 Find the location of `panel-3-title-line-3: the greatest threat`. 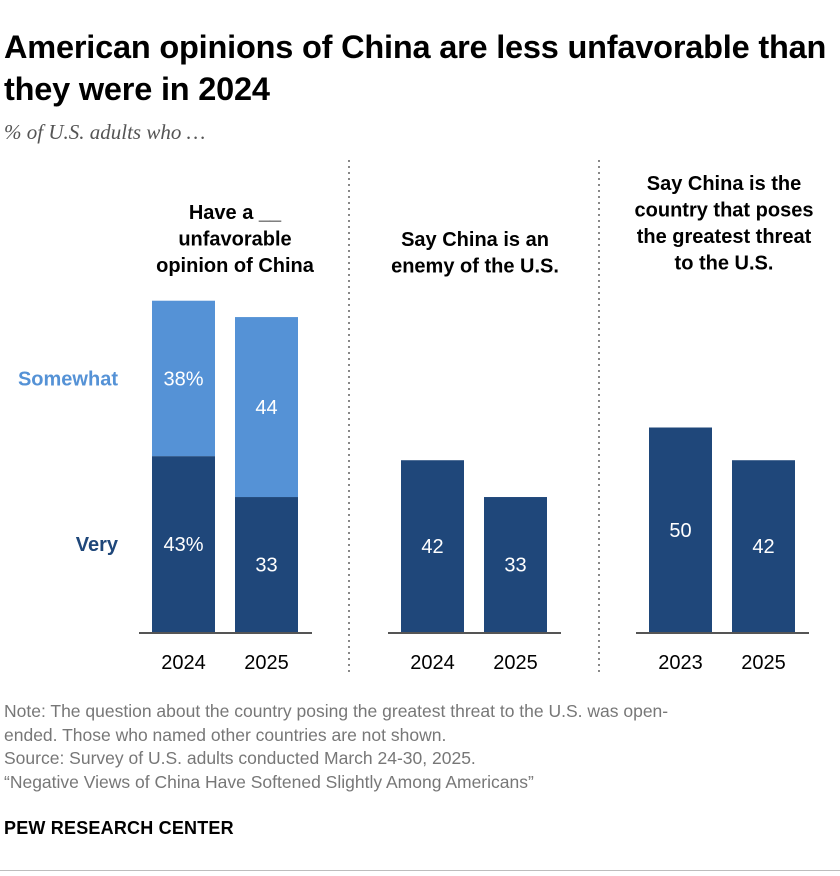

panel-3-title-line-3: the greatest threat is located at coordinates (724, 237).